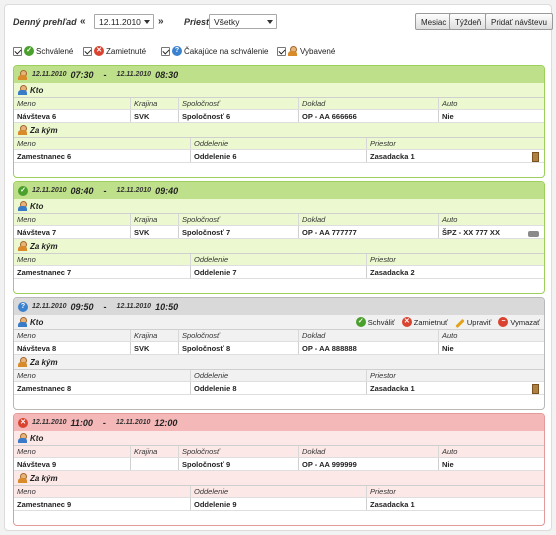 The image size is (556, 535). I want to click on filter-approved-checkbox, so click(17, 51).